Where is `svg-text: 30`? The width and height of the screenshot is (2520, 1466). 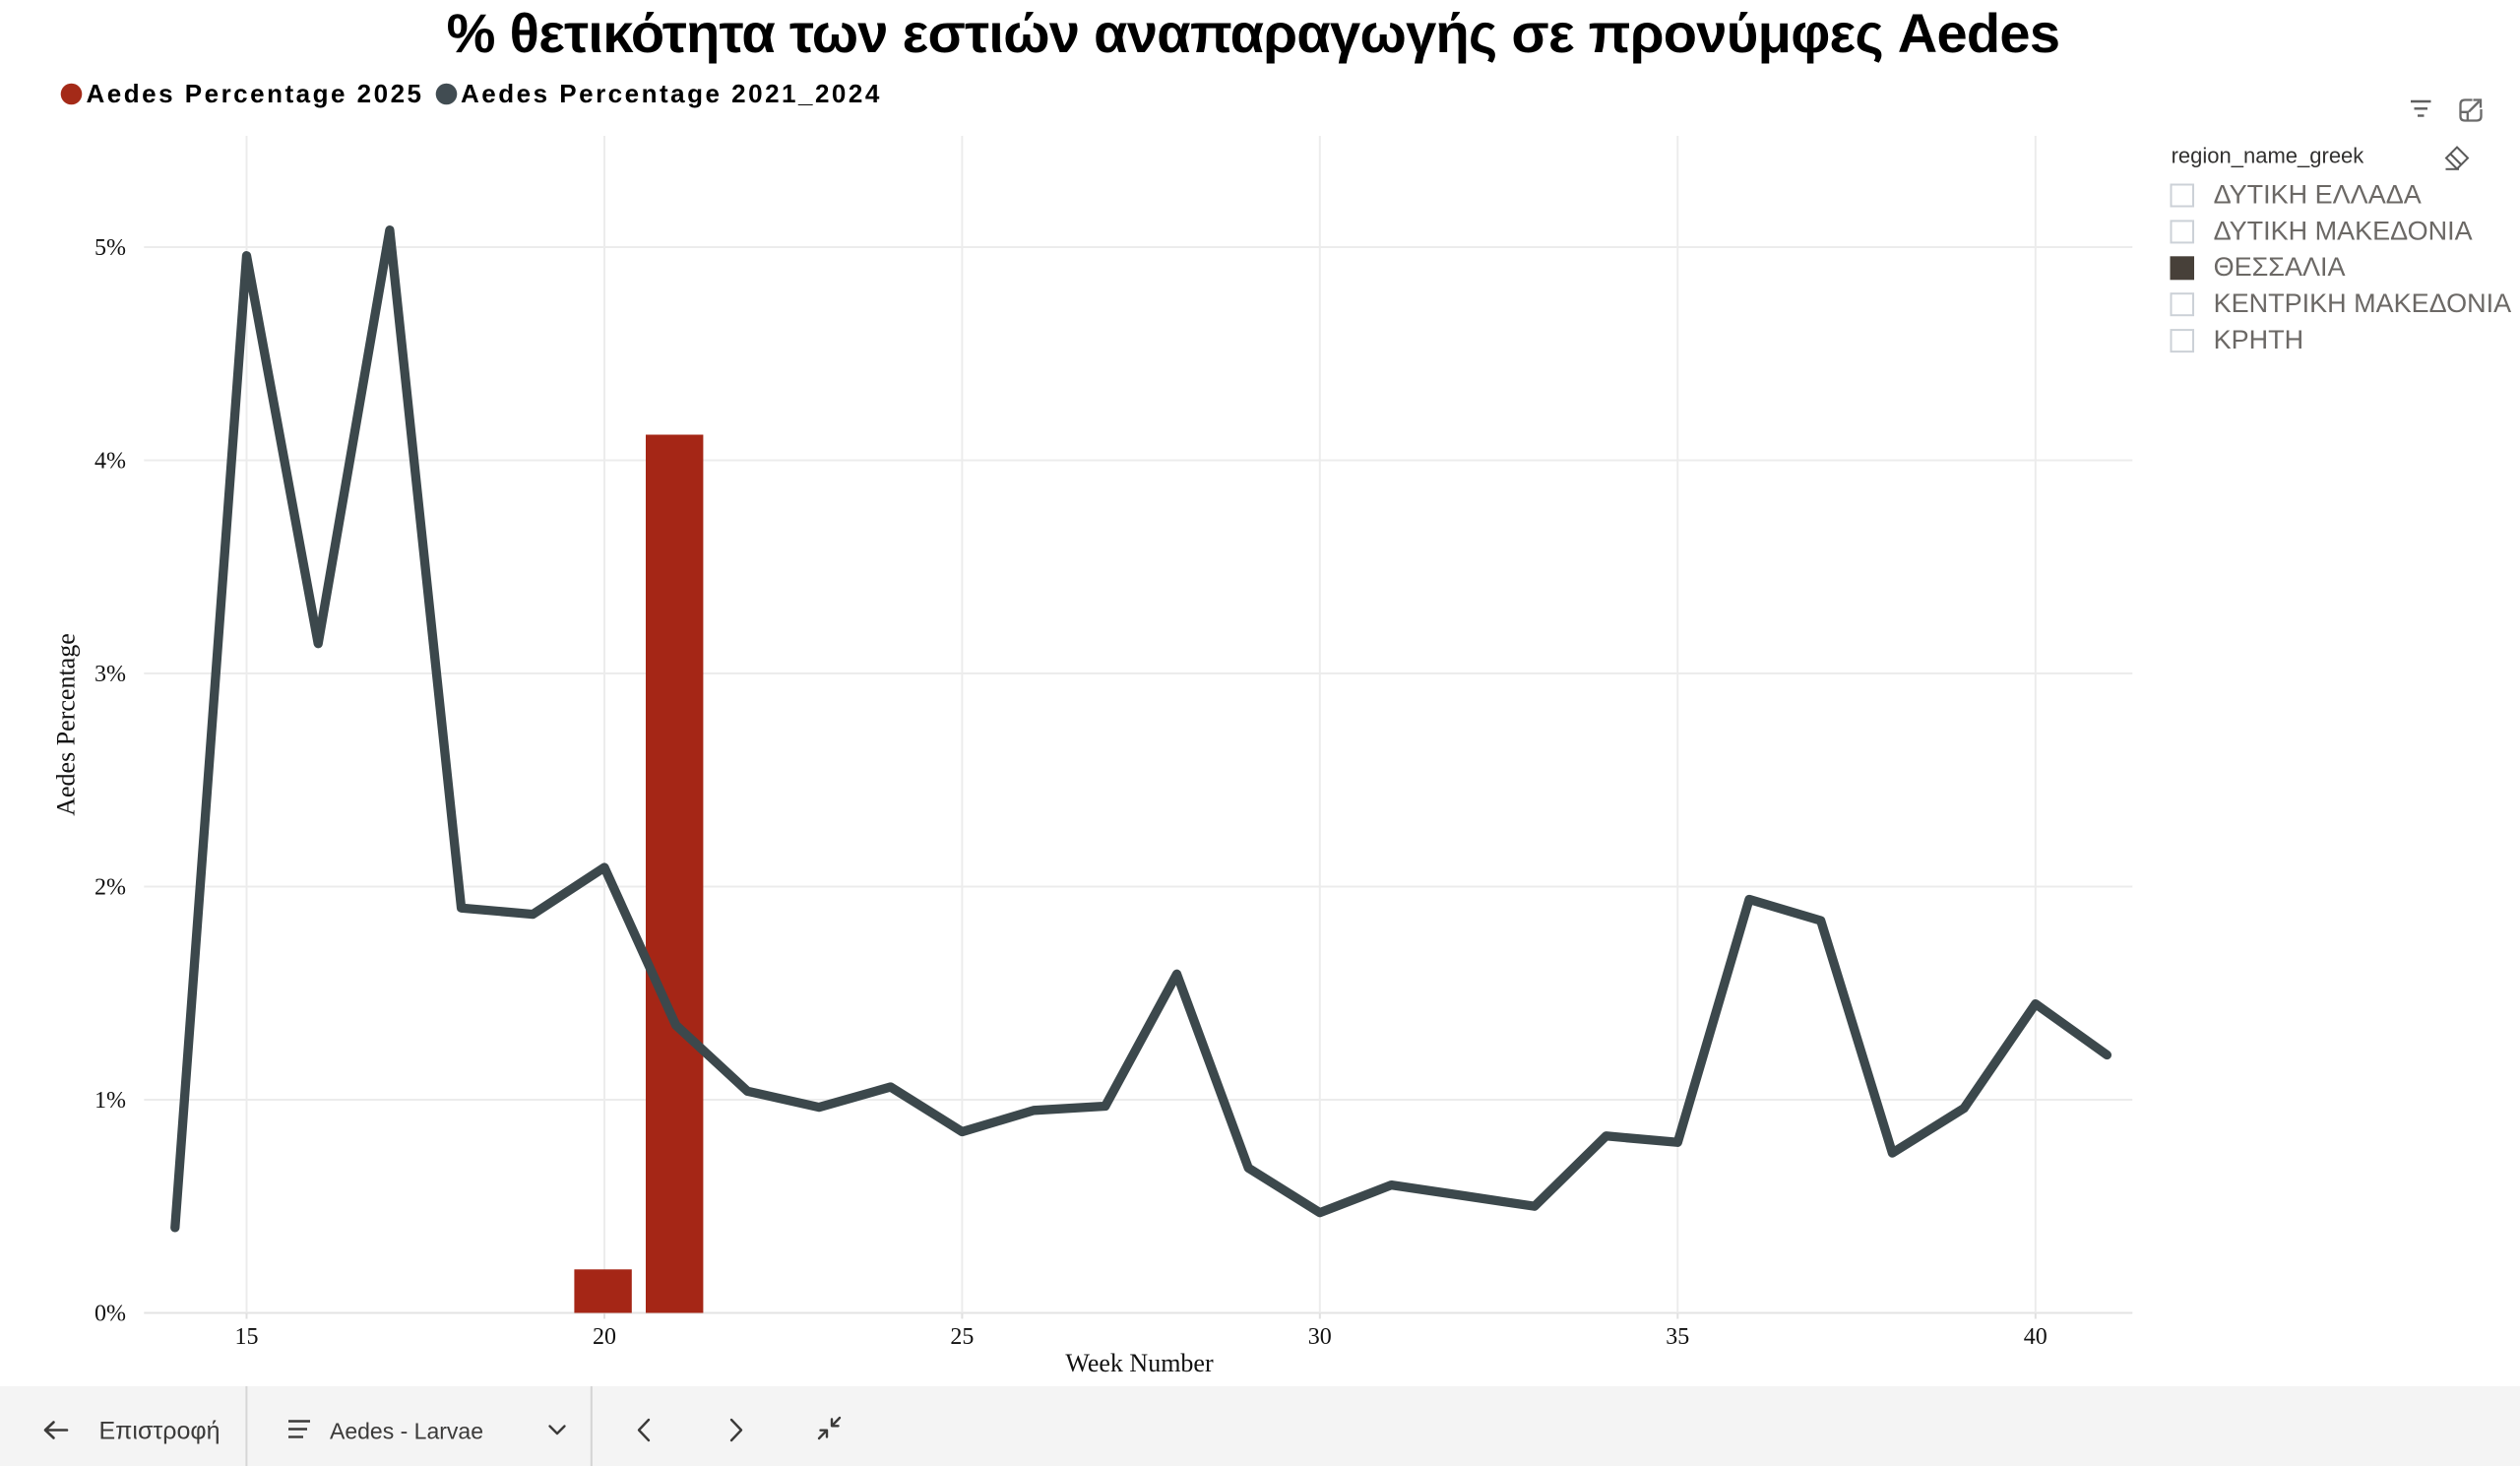 svg-text: 30 is located at coordinates (1320, 1337).